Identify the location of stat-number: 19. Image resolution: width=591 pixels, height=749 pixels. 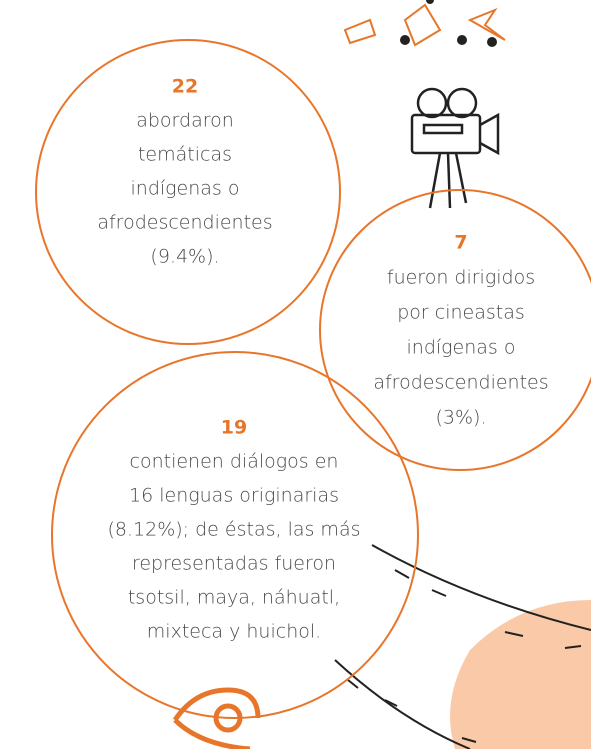
(234, 428).